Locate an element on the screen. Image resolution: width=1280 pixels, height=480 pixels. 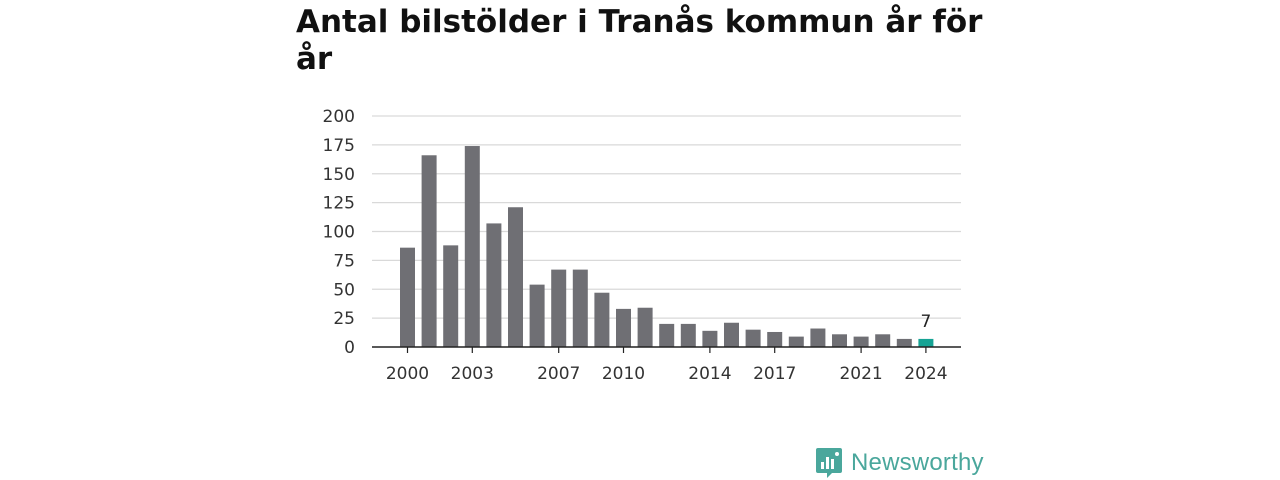
bar-2015 is located at coordinates (731, 334).